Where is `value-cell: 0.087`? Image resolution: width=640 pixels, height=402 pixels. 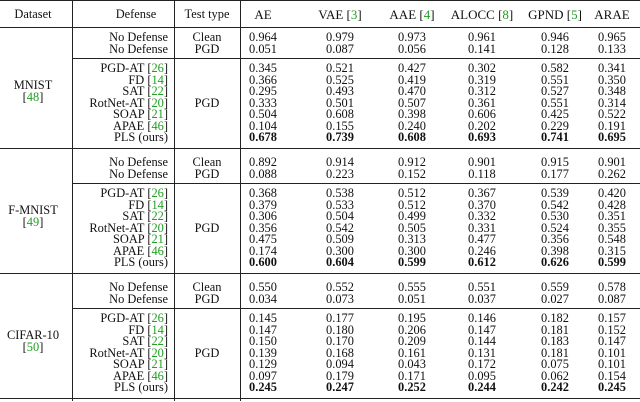 value-cell: 0.087 is located at coordinates (340, 48).